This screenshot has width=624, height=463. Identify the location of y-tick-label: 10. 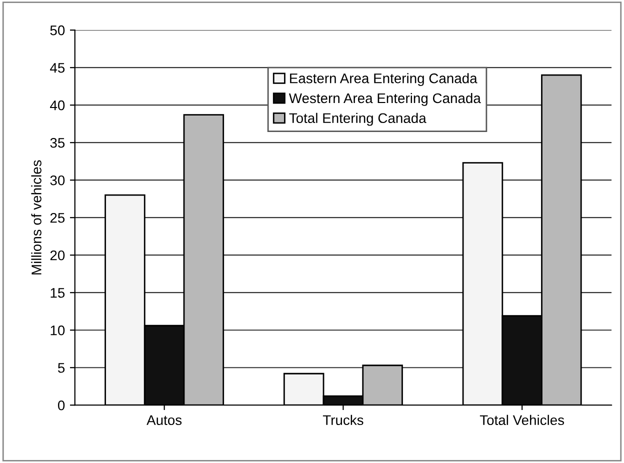
(57, 330).